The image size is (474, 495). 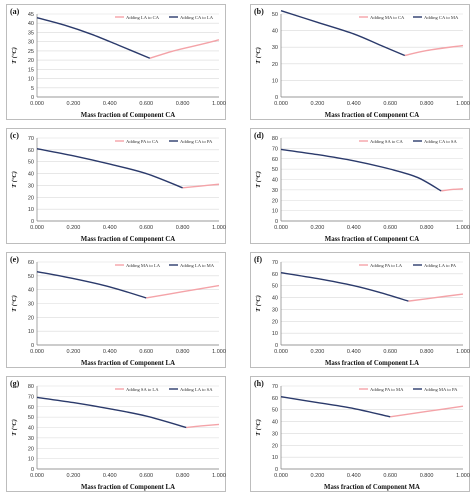 What do you see at coordinates (441, 389) in the screenshot?
I see `legend-label: Adding MA to PA` at bounding box center [441, 389].